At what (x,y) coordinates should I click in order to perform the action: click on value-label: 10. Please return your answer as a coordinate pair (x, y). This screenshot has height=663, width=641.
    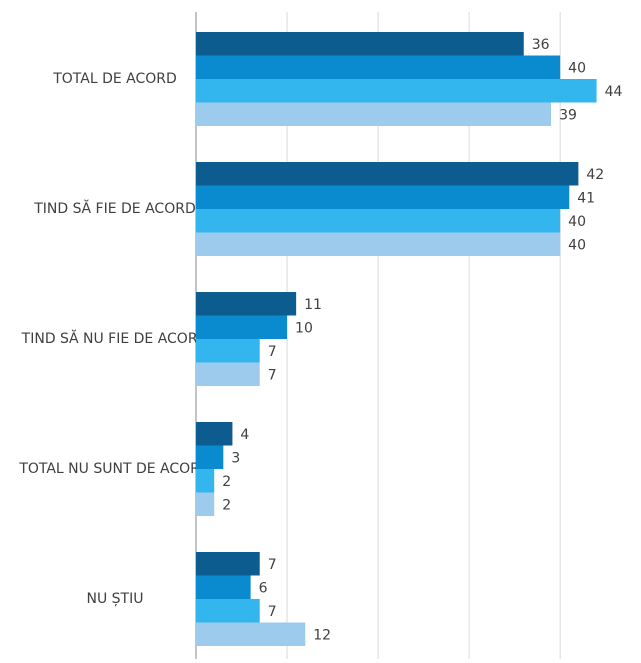
    Looking at the image, I should click on (304, 328).